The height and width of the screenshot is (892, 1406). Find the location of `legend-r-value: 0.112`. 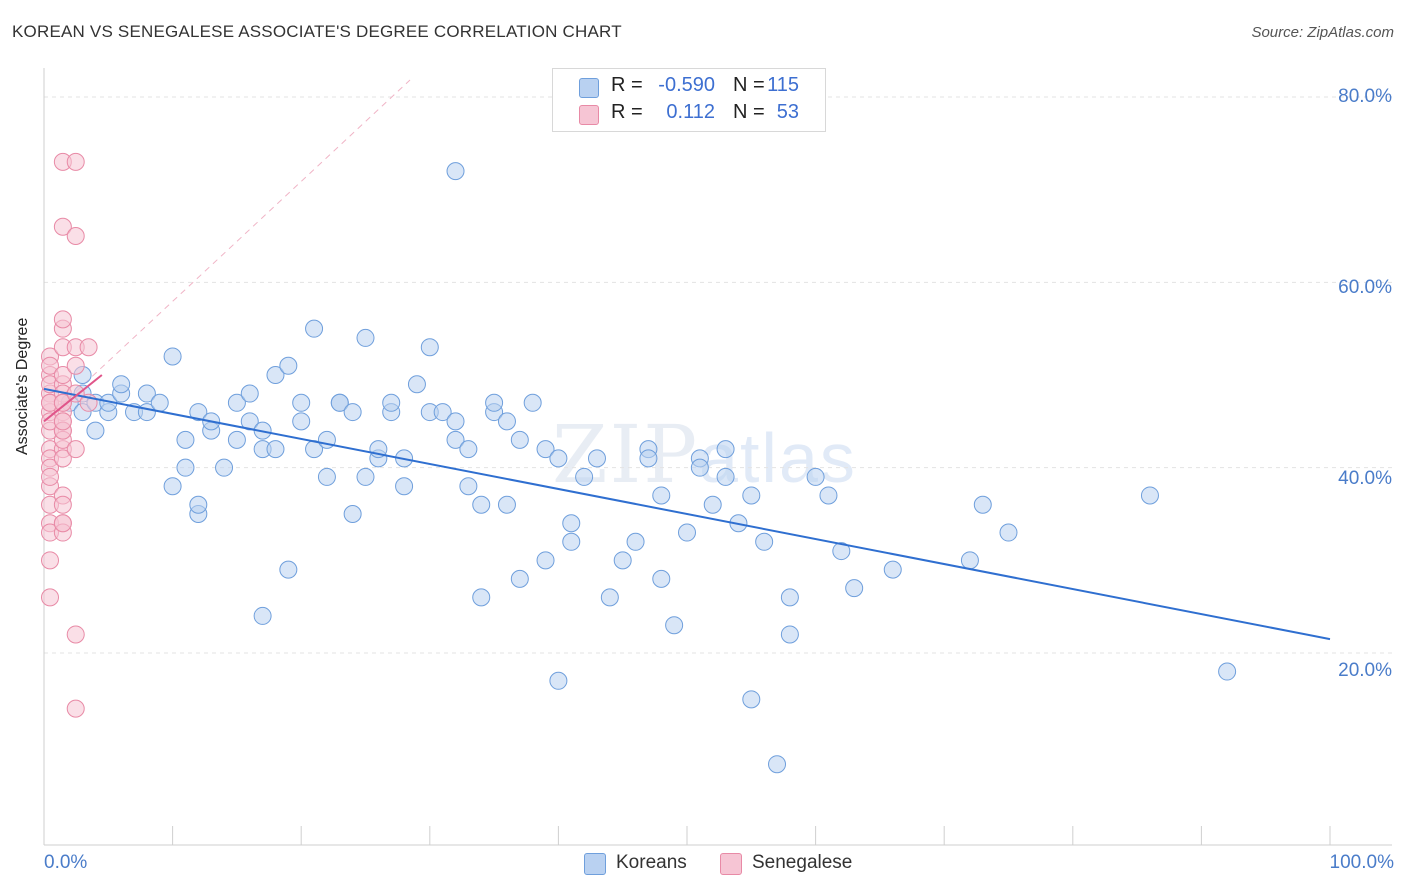

legend-r-value: 0.112 is located at coordinates (690, 112).